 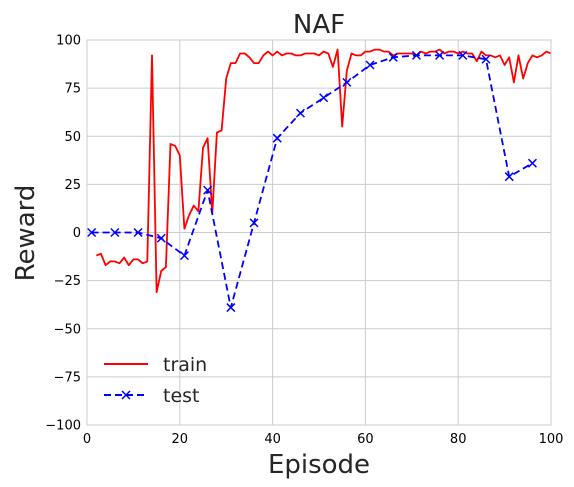 What do you see at coordinates (181, 396) in the screenshot?
I see `legend-test-label: test` at bounding box center [181, 396].